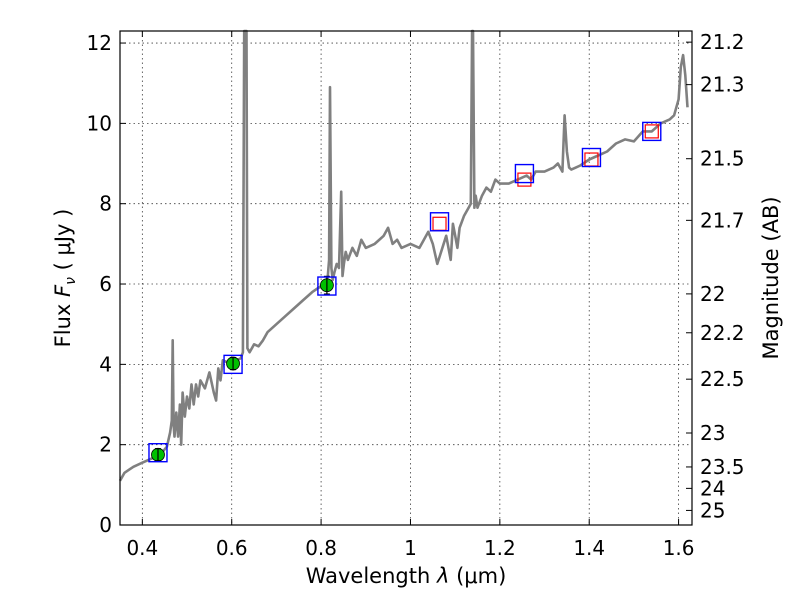  I want to click on y-tick-label: 6, so click(105, 284).